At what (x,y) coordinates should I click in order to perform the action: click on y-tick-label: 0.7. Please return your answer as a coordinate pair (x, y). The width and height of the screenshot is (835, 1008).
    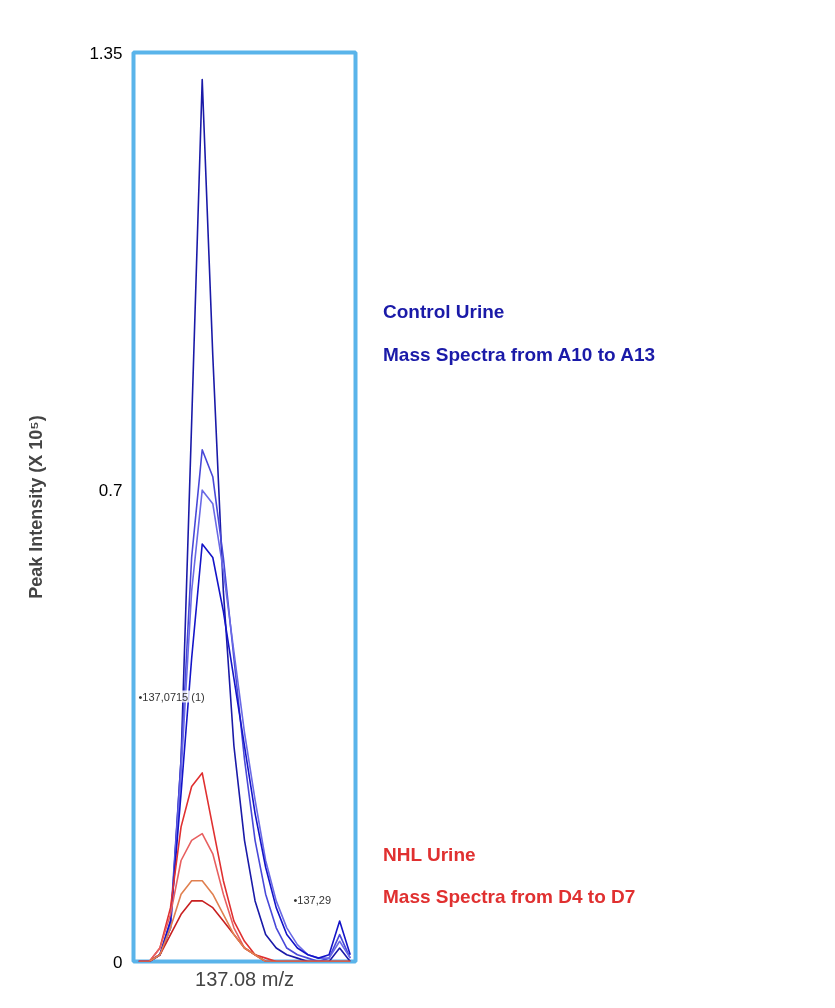
    Looking at the image, I should click on (110, 491).